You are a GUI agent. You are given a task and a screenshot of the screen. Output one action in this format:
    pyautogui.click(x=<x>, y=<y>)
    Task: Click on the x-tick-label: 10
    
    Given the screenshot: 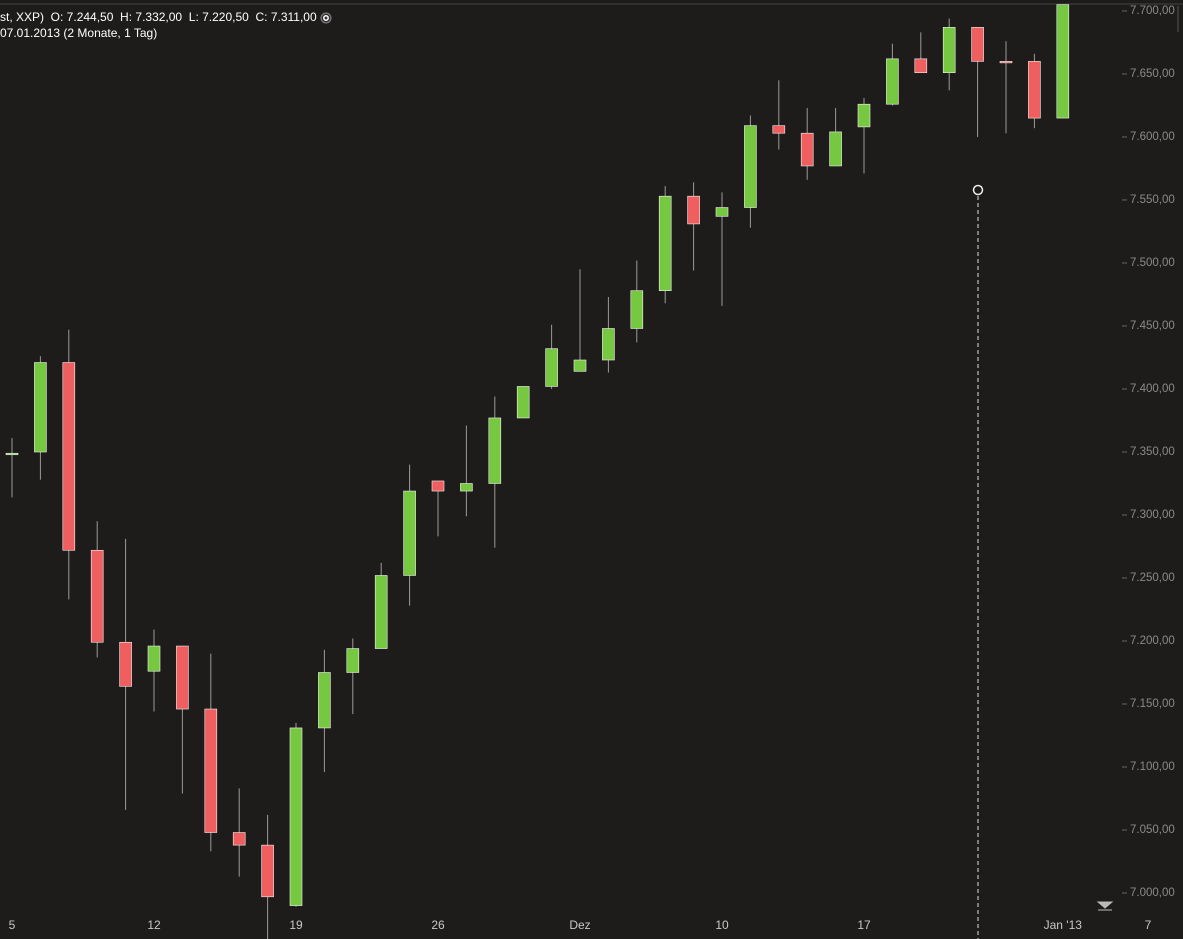 What is the action you would take?
    pyautogui.click(x=722, y=925)
    